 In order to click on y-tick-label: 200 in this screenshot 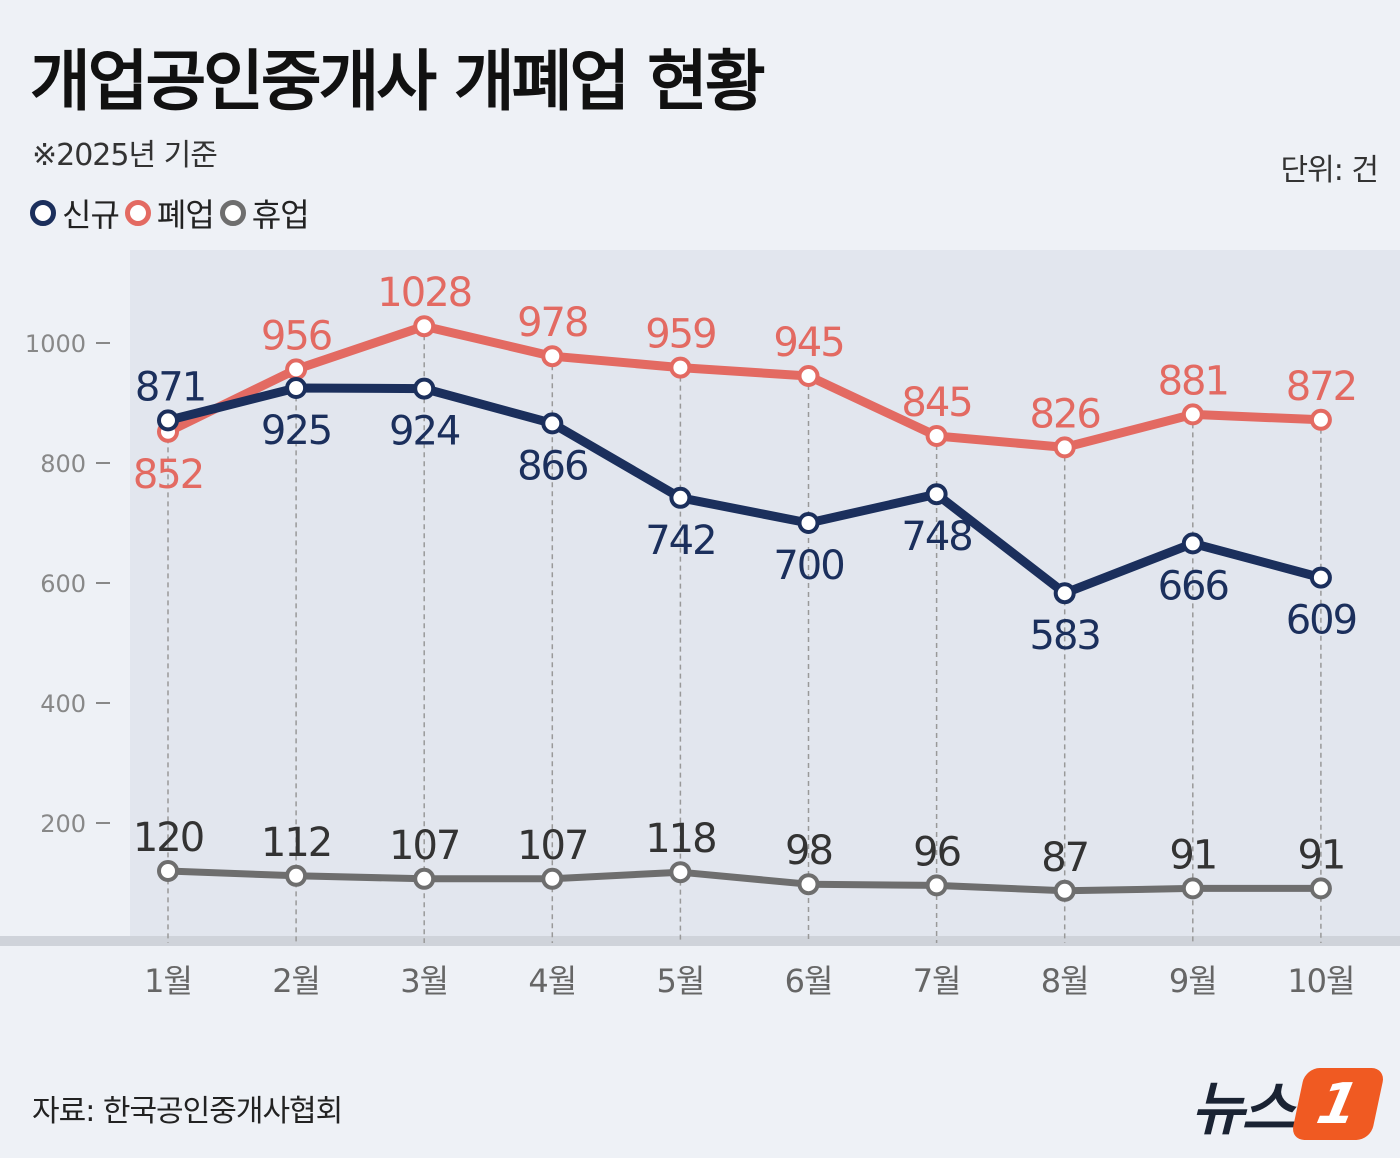, I will do `click(63, 824)`.